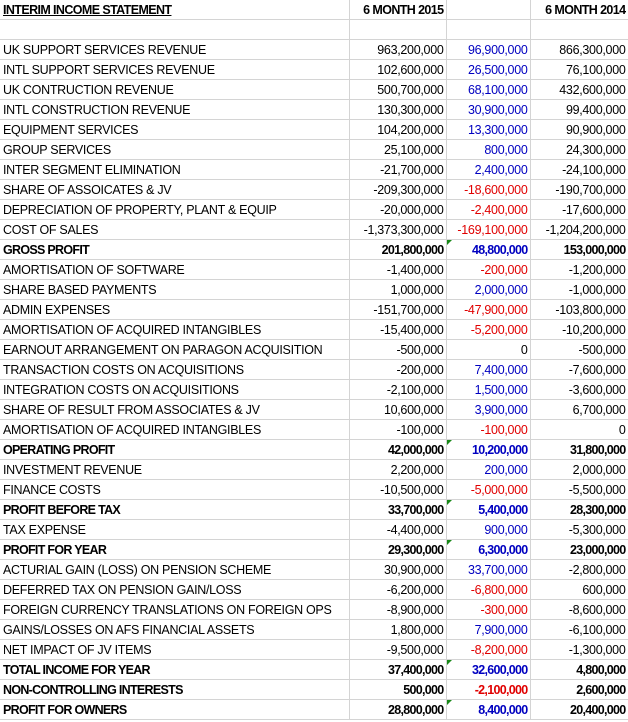 The image size is (628, 722). What do you see at coordinates (488, 529) in the screenshot?
I see `value-change: 900,000` at bounding box center [488, 529].